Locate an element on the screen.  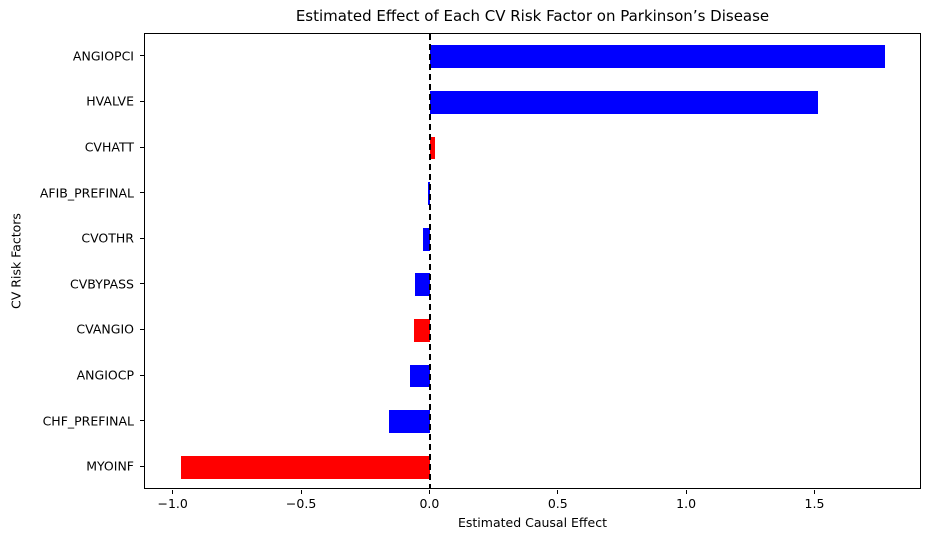
bar-angiopci is located at coordinates (657, 57).